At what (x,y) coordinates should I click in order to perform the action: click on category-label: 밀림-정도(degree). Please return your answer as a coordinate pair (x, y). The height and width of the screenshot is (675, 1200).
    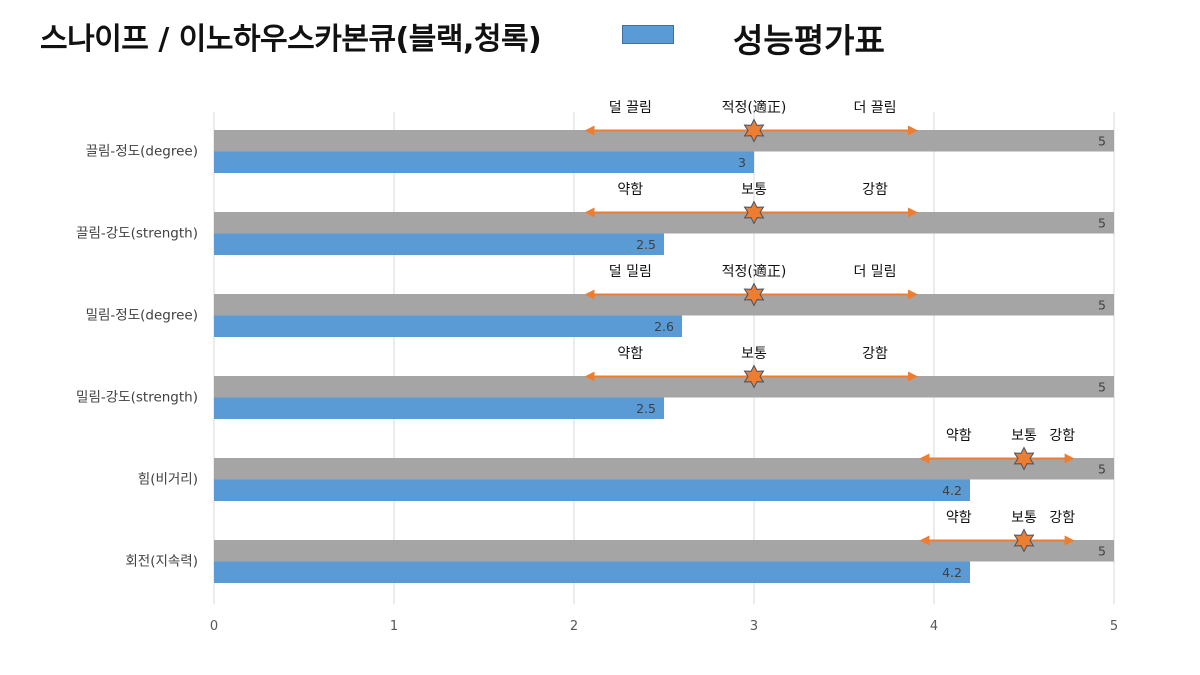
    Looking at the image, I should click on (142, 316).